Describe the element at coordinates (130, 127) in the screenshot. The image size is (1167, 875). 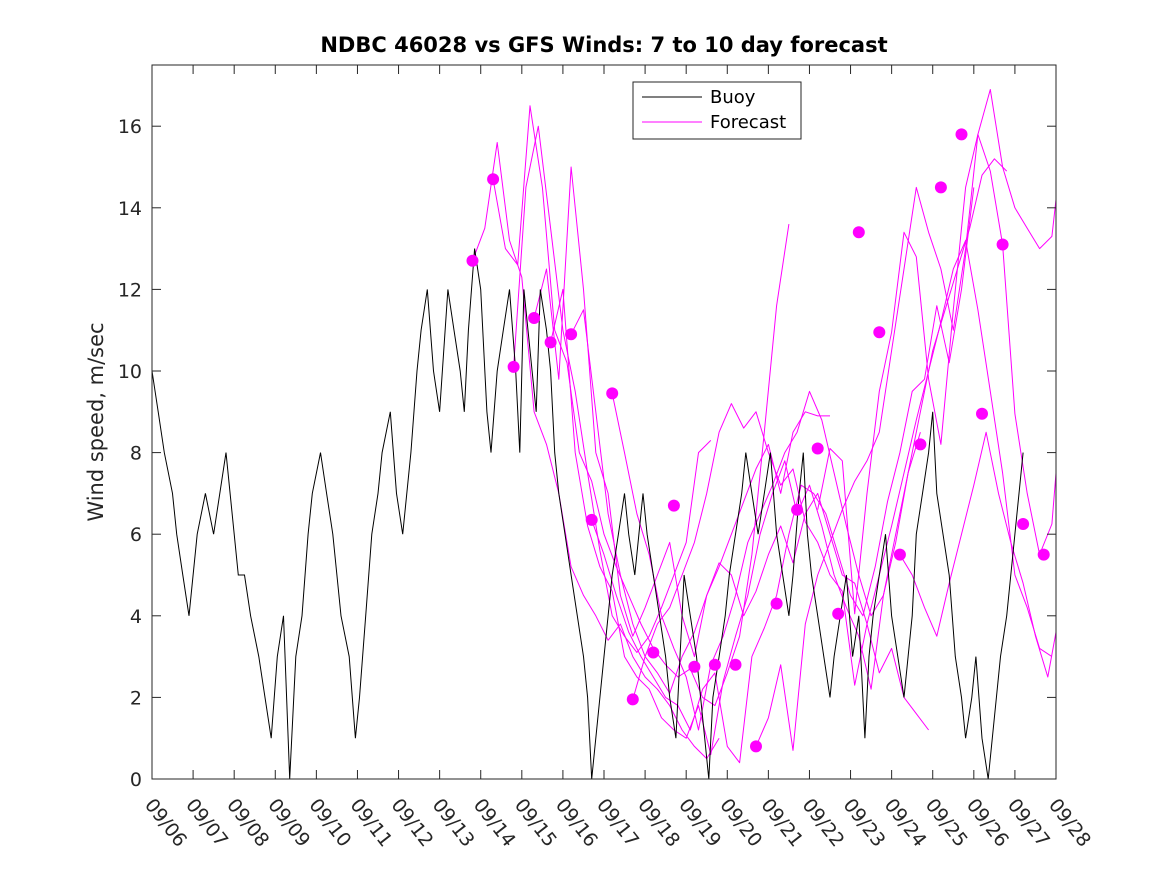
I see `y-tick-label: 16` at that location.